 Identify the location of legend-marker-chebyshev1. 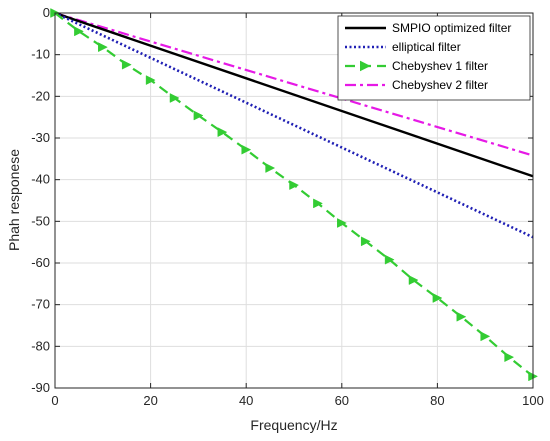
(365, 66).